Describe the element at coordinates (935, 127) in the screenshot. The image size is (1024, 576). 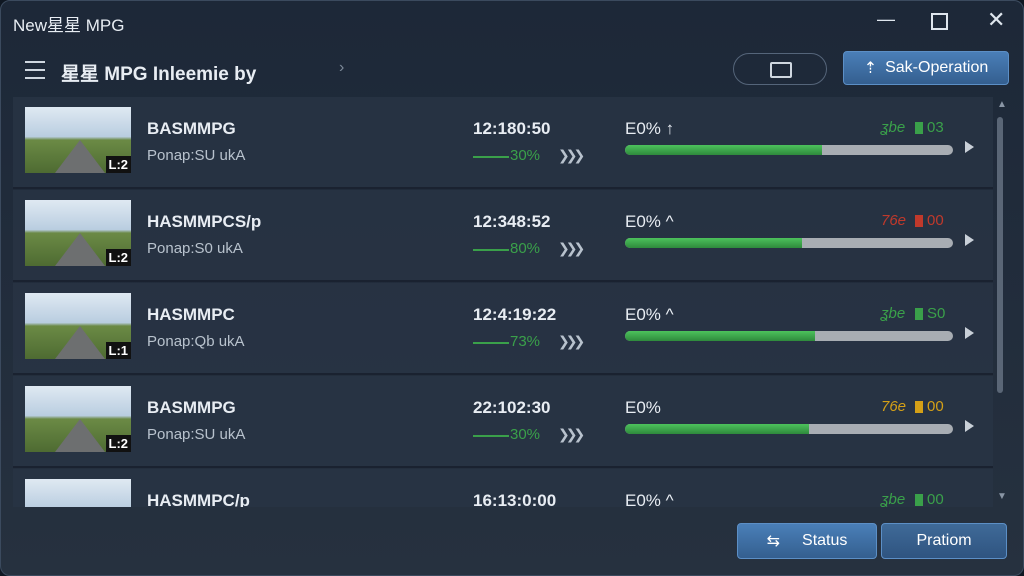
I see `status-code: 03` at that location.